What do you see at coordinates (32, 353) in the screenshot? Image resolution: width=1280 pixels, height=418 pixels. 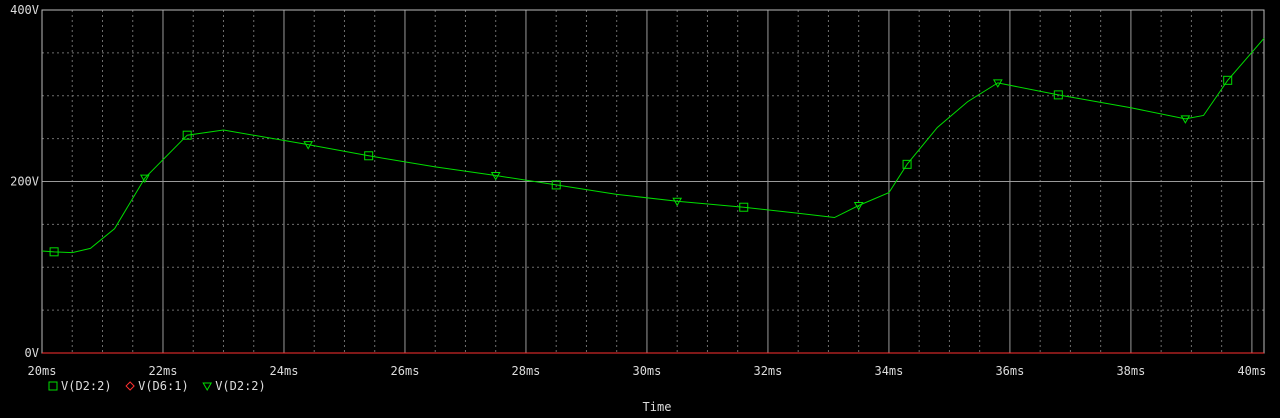 I see `y-tick-label: 0V` at bounding box center [32, 353].